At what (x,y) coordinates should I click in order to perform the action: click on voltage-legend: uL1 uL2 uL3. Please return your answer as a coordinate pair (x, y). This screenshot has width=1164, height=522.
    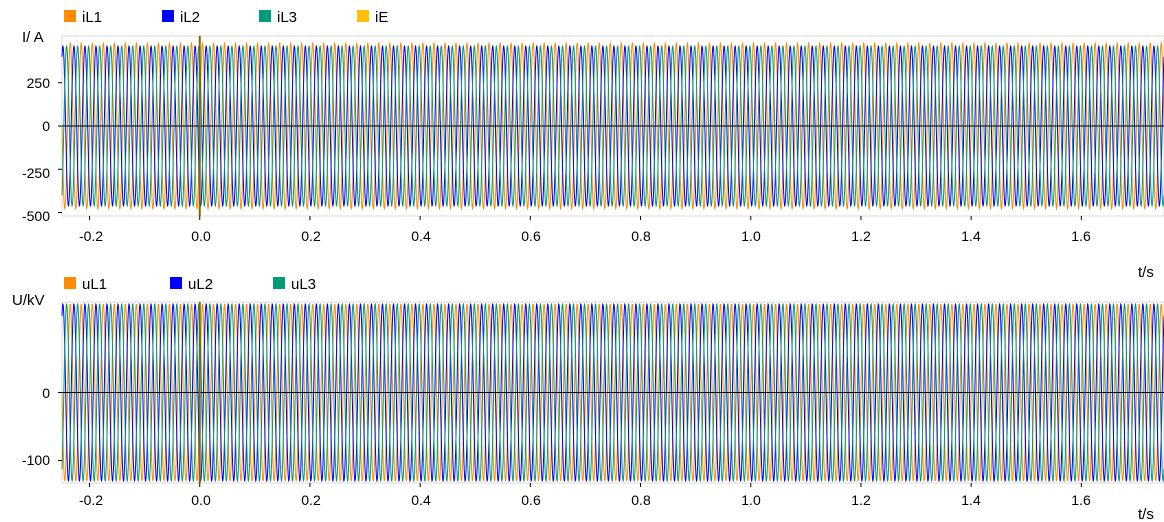
    Looking at the image, I should click on (190, 284).